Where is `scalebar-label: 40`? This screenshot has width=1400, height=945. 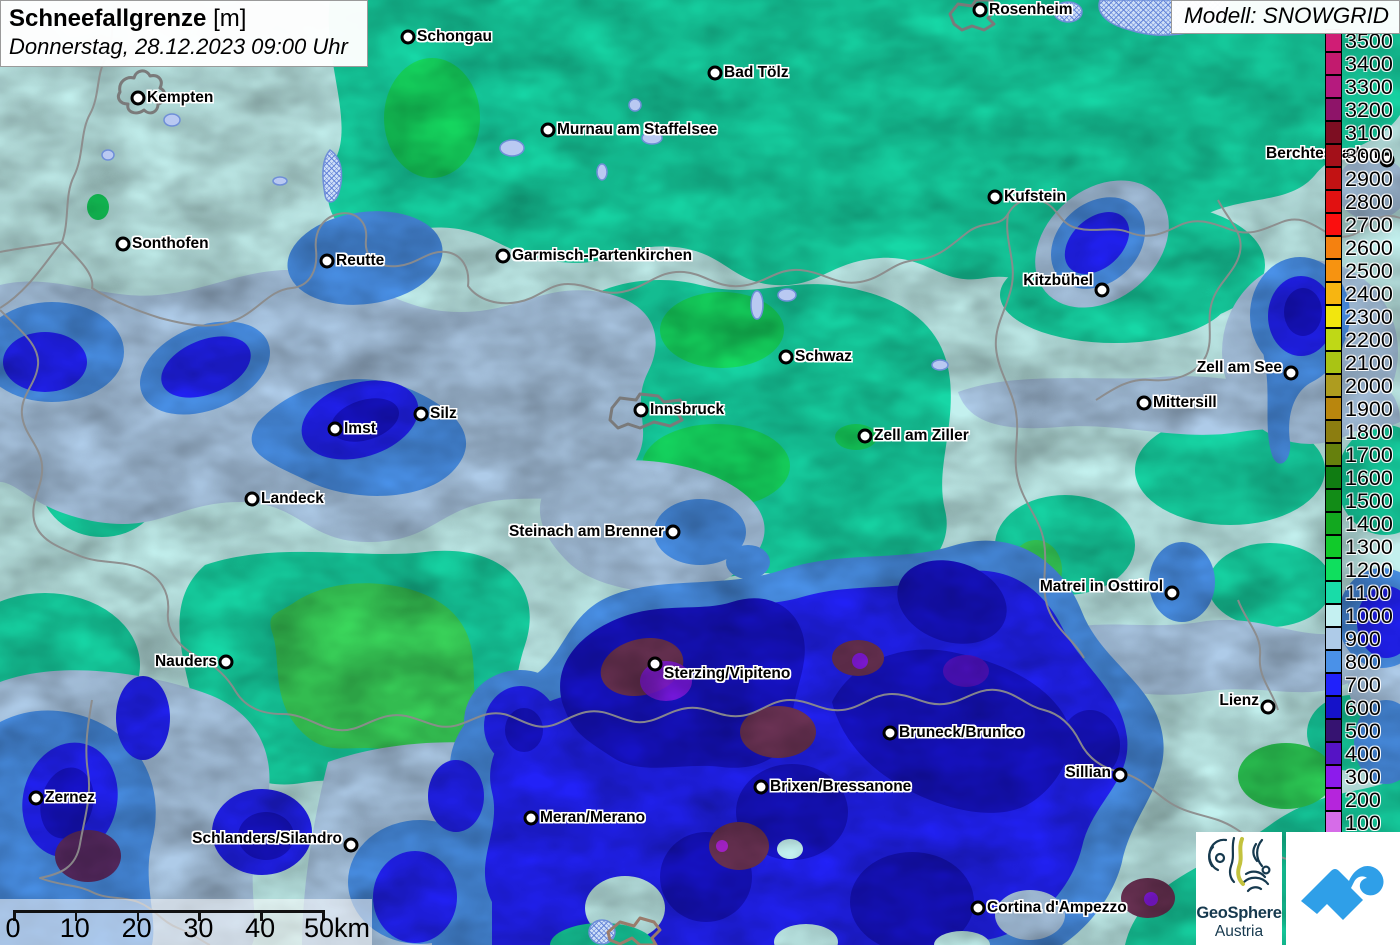
scalebar-label: 40 is located at coordinates (260, 928).